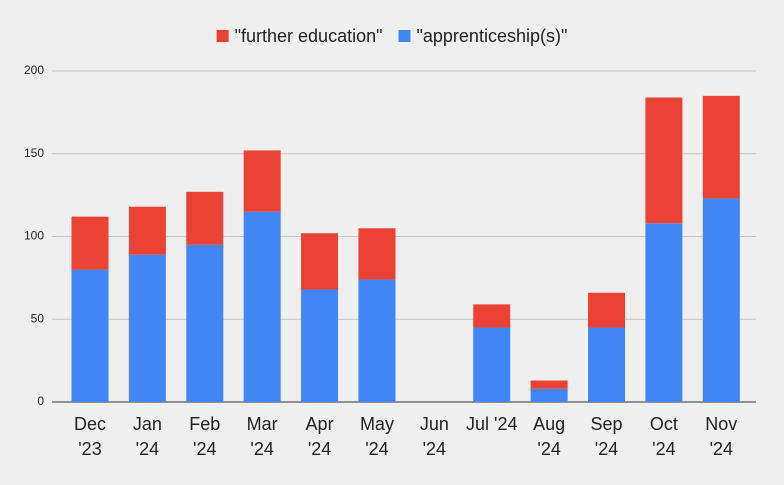 Image resolution: width=784 pixels, height=485 pixels. What do you see at coordinates (34, 70) in the screenshot?
I see `y-tick-label: 200` at bounding box center [34, 70].